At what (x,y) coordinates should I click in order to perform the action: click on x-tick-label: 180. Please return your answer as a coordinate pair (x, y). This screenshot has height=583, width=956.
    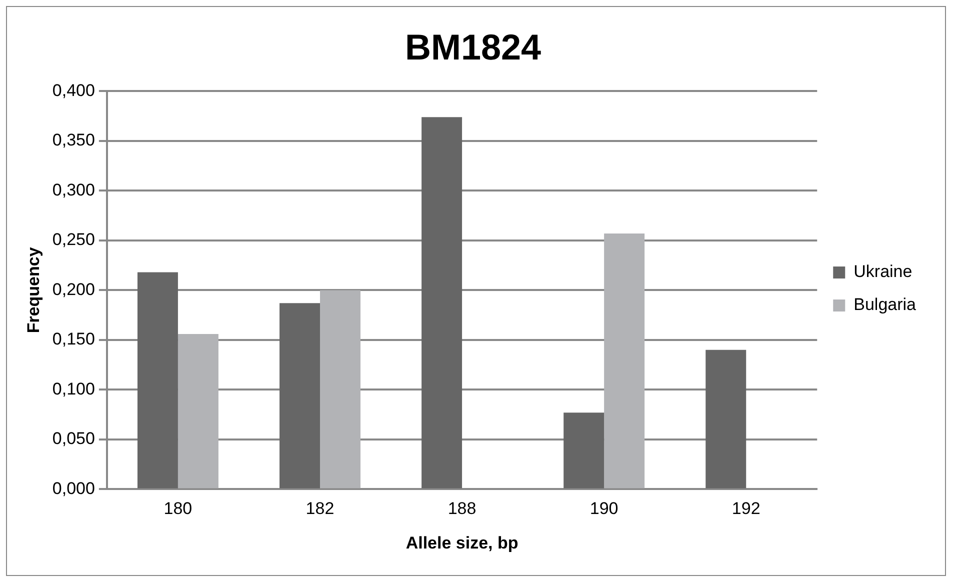
    Looking at the image, I should click on (178, 508).